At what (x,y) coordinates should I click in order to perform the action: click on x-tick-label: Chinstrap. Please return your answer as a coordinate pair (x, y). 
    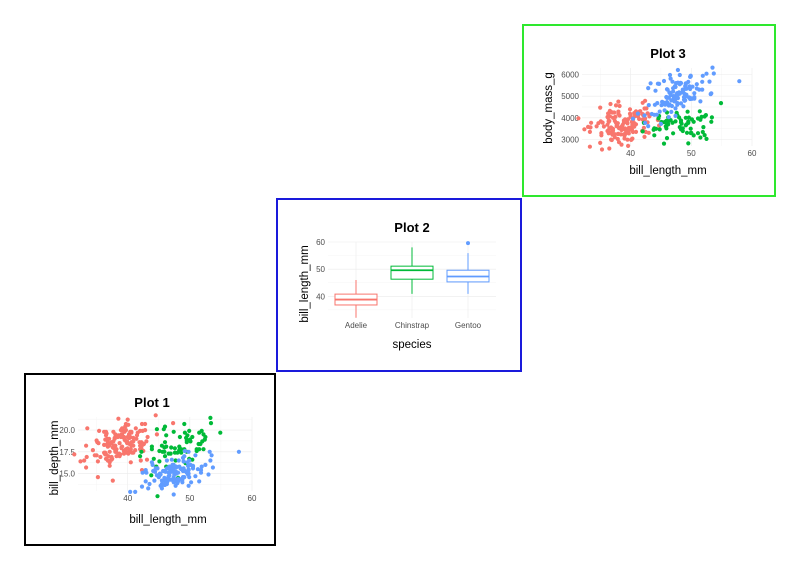
    Looking at the image, I should click on (412, 325).